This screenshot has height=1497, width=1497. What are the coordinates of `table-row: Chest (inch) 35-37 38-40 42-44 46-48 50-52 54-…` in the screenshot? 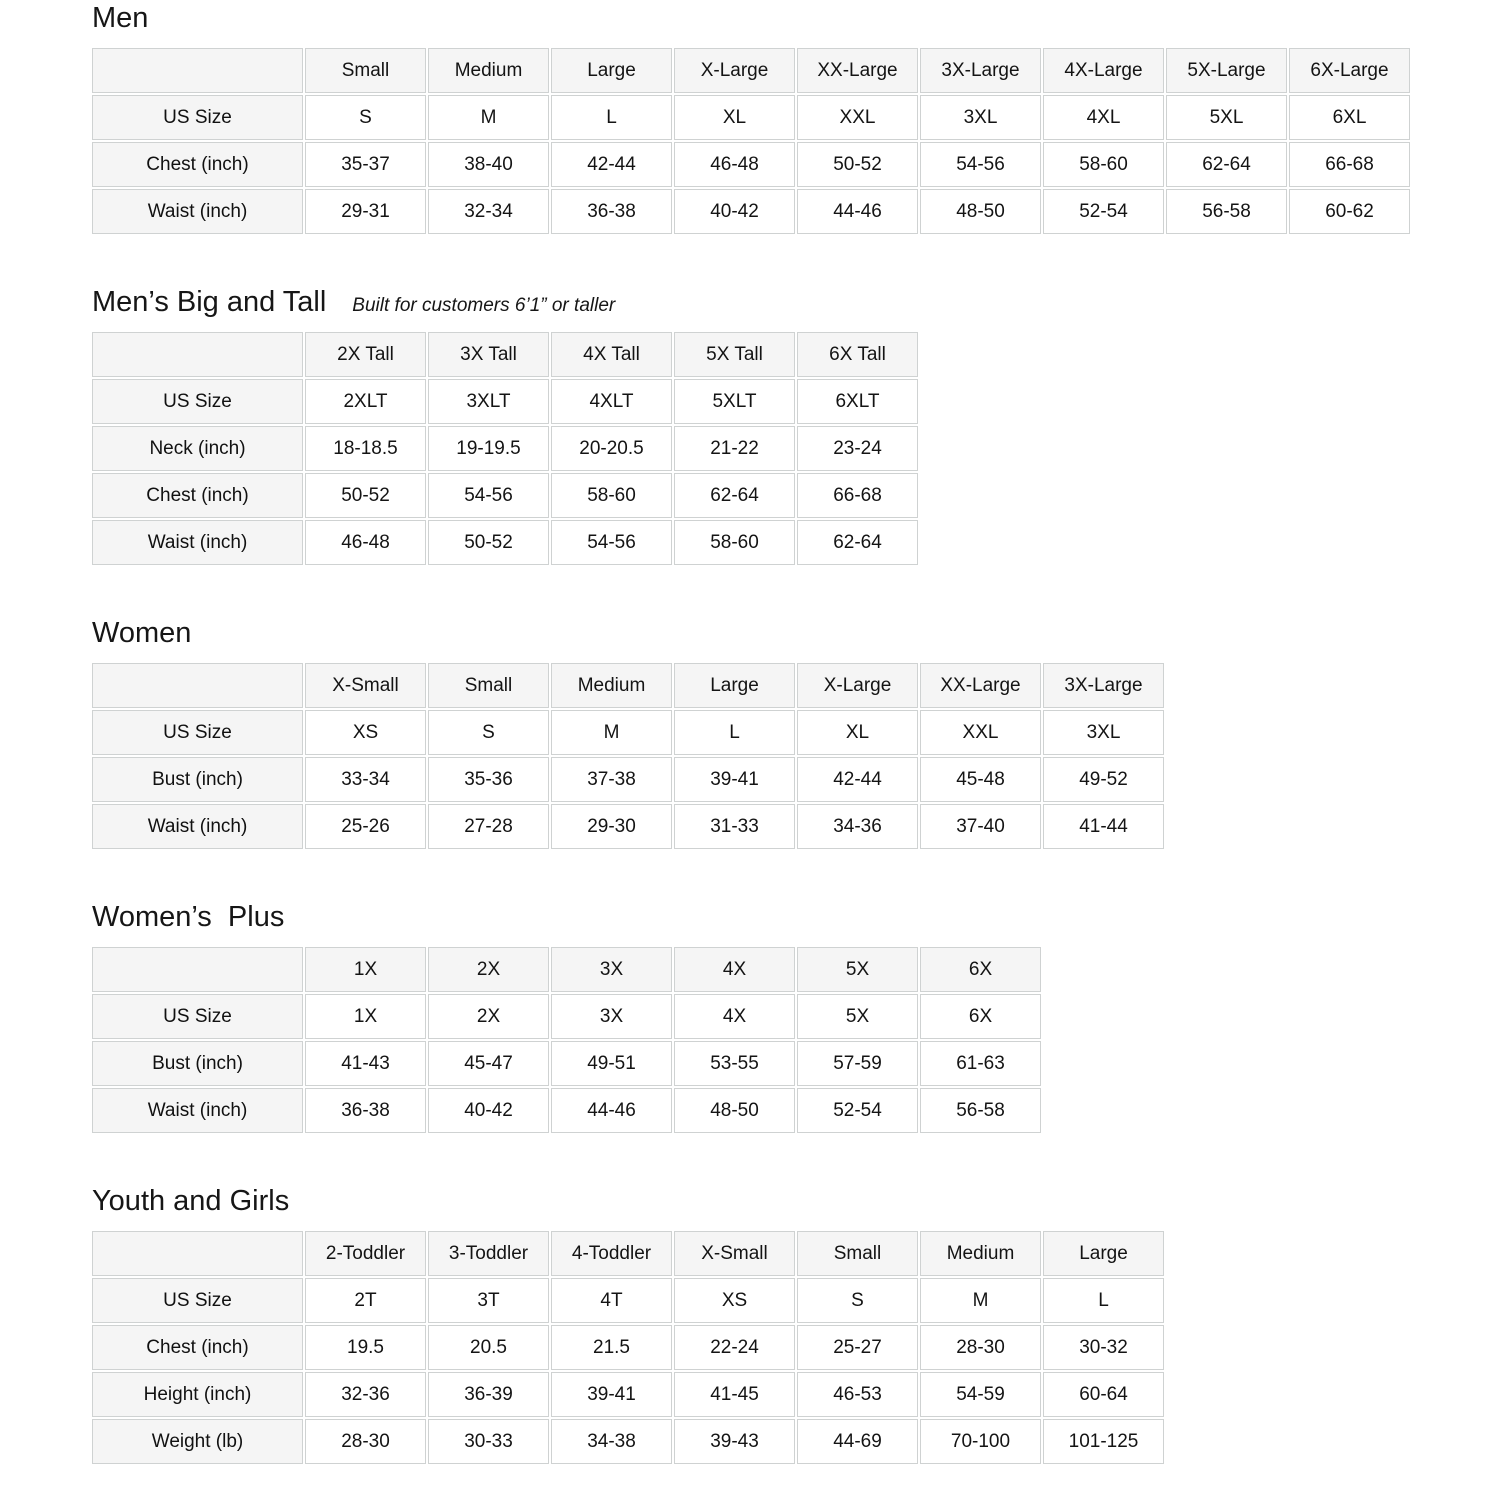 It's located at (751, 164).